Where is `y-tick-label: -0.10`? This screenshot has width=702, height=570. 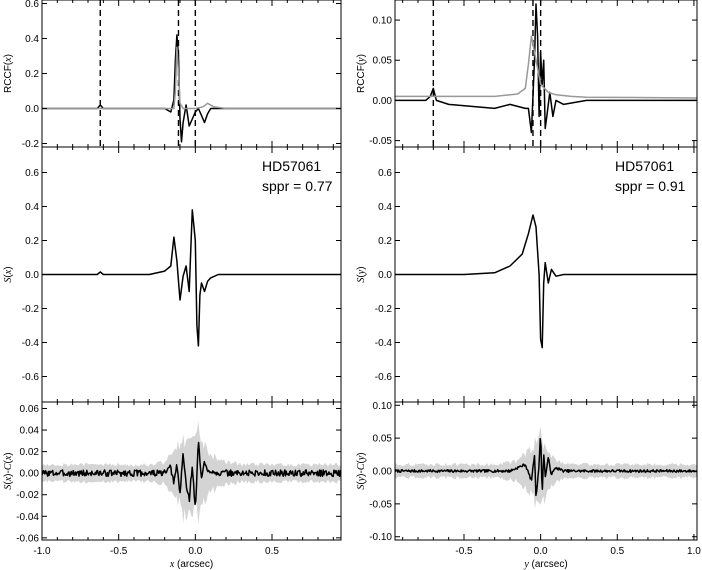
y-tick-label: -0.10 is located at coordinates (380, 537).